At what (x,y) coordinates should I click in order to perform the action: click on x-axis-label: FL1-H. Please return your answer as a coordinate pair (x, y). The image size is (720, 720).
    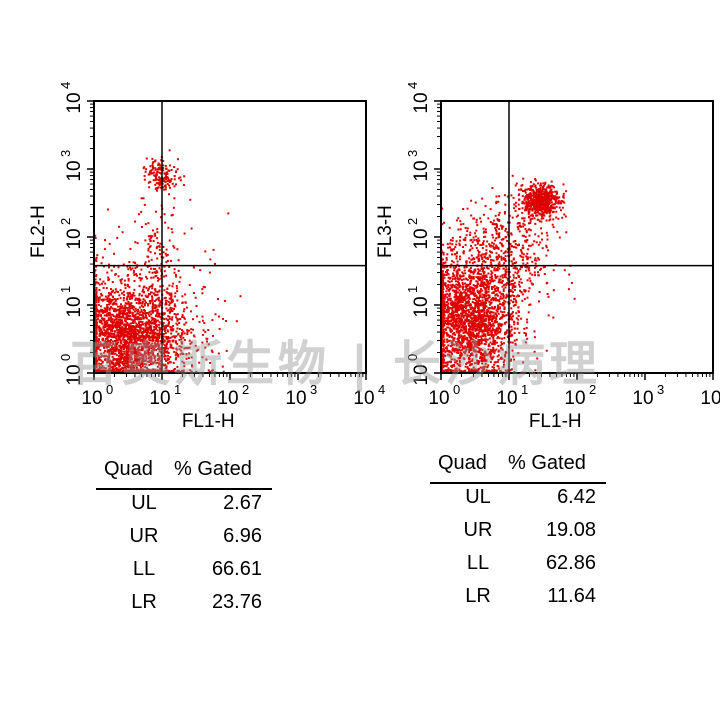
    Looking at the image, I should click on (208, 421).